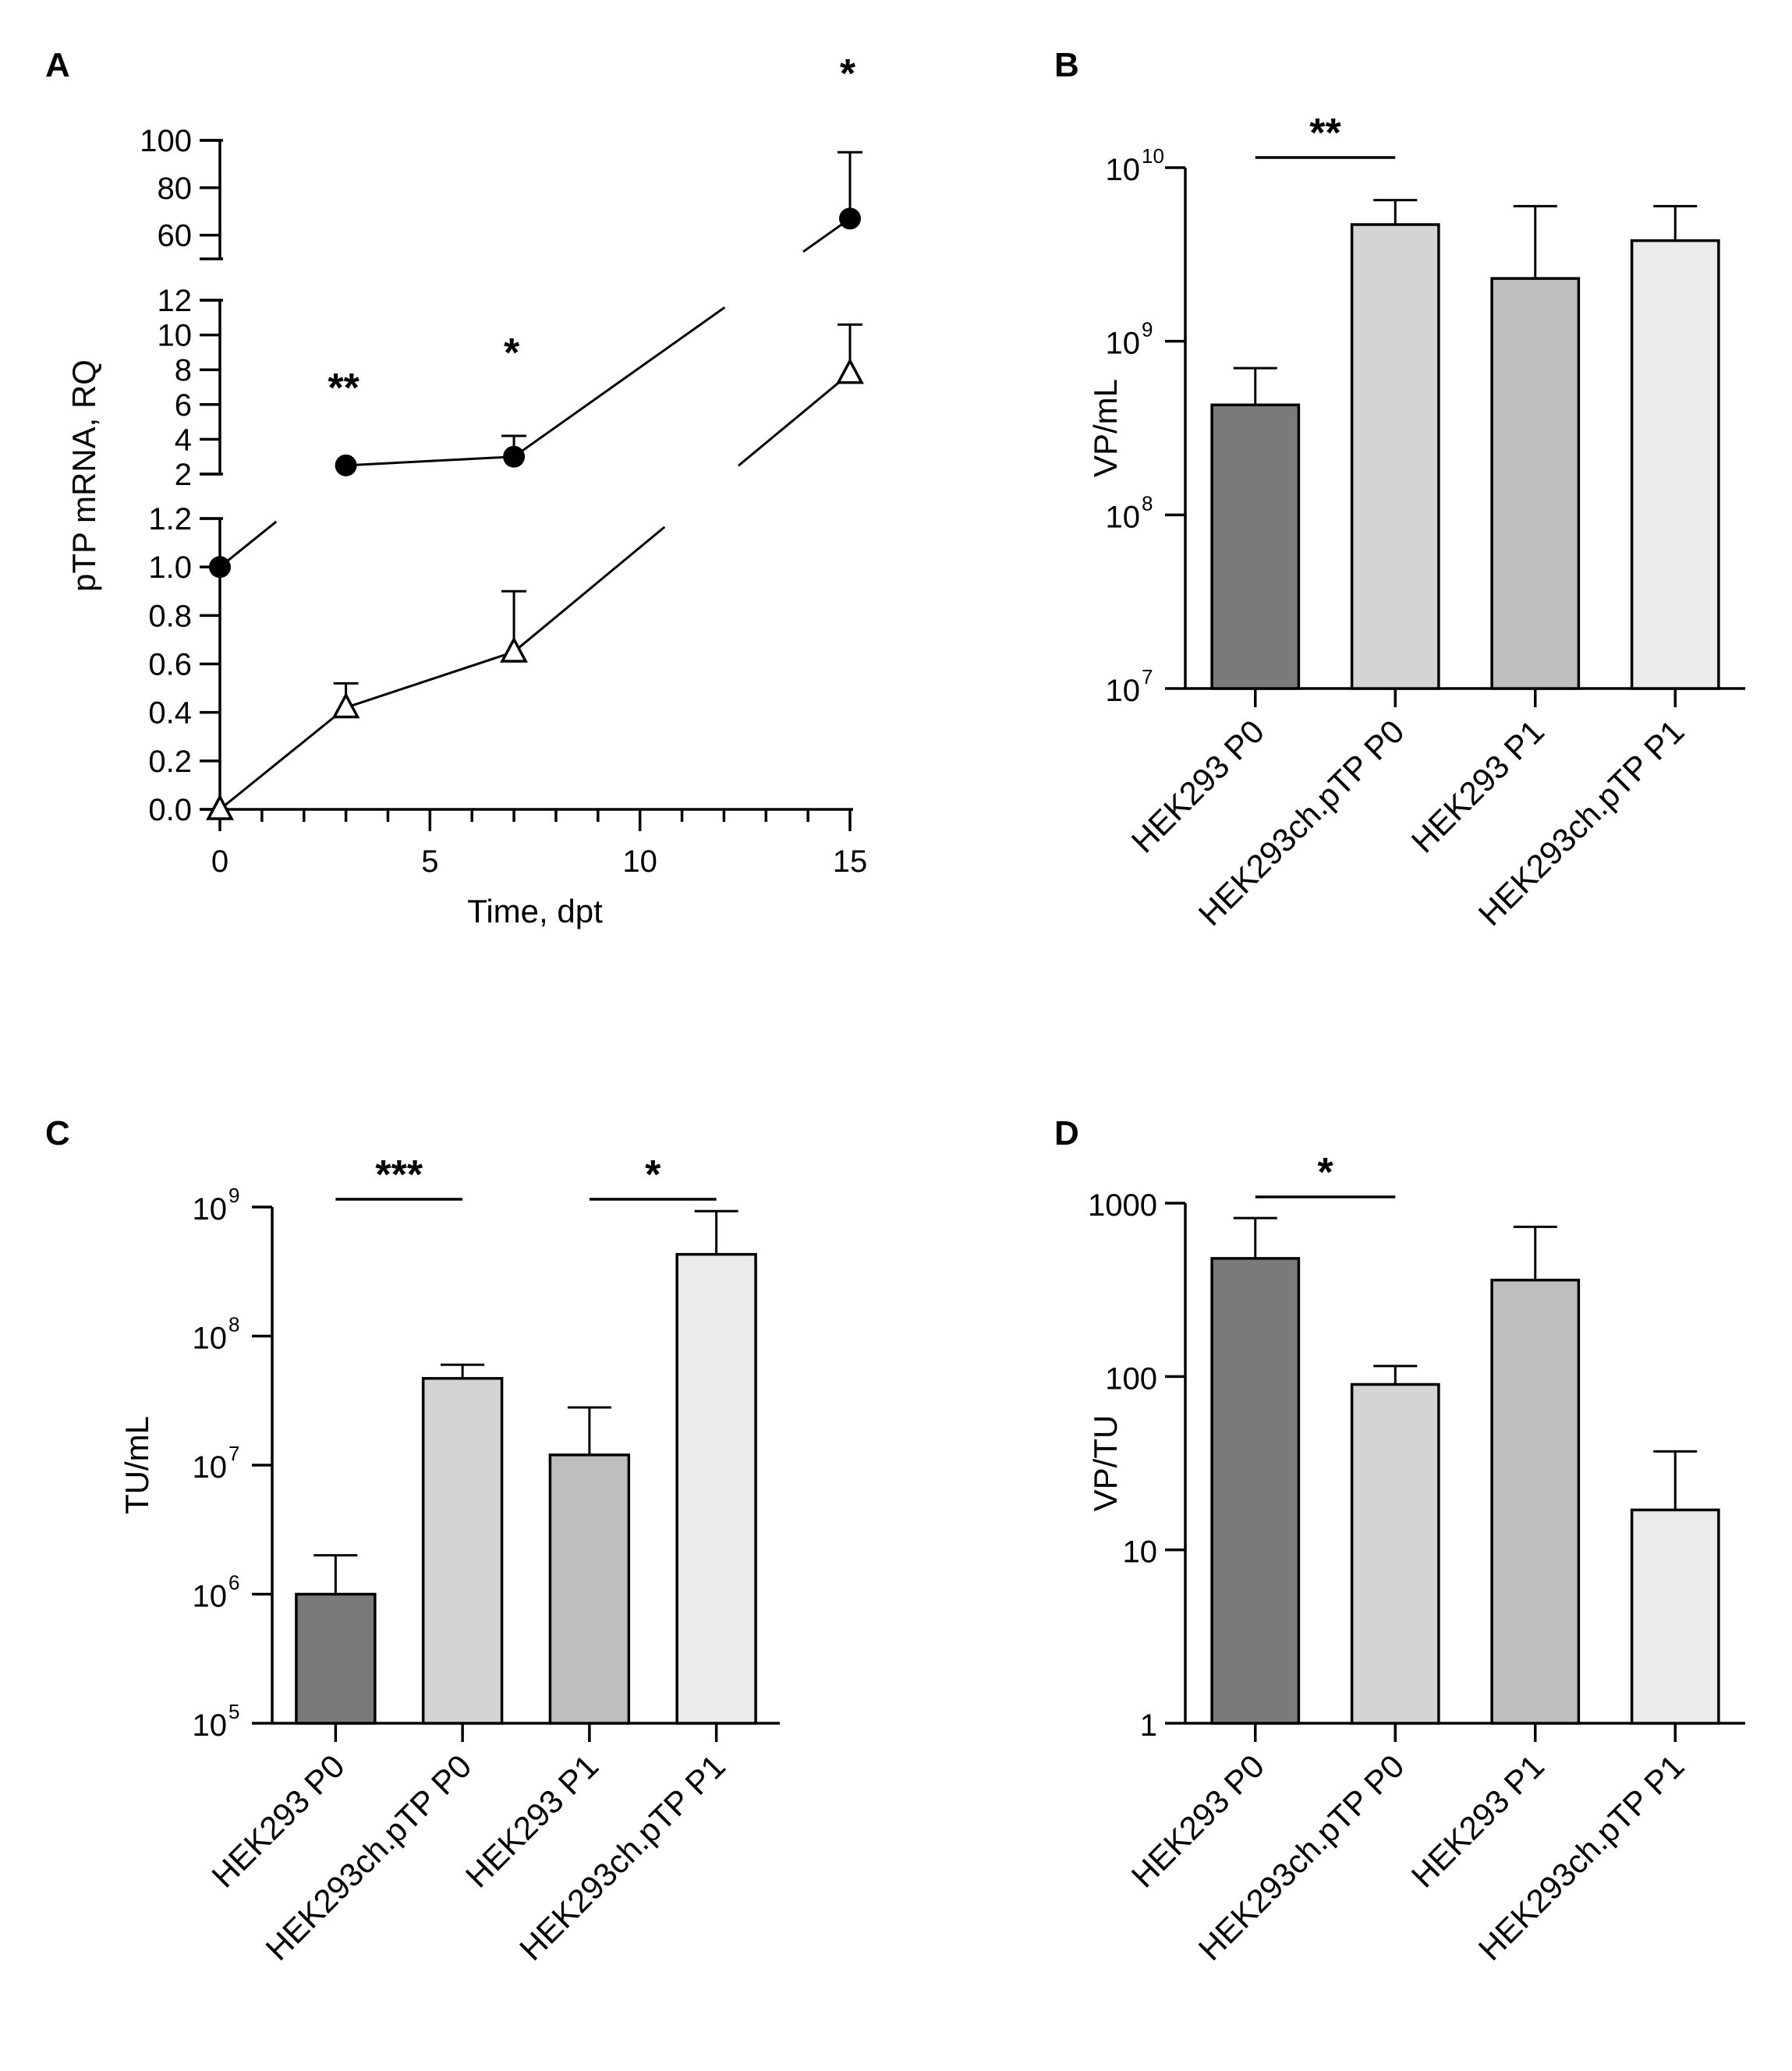 The height and width of the screenshot is (2071, 1792). I want to click on y-tick-exponent: 5, so click(234, 1711).